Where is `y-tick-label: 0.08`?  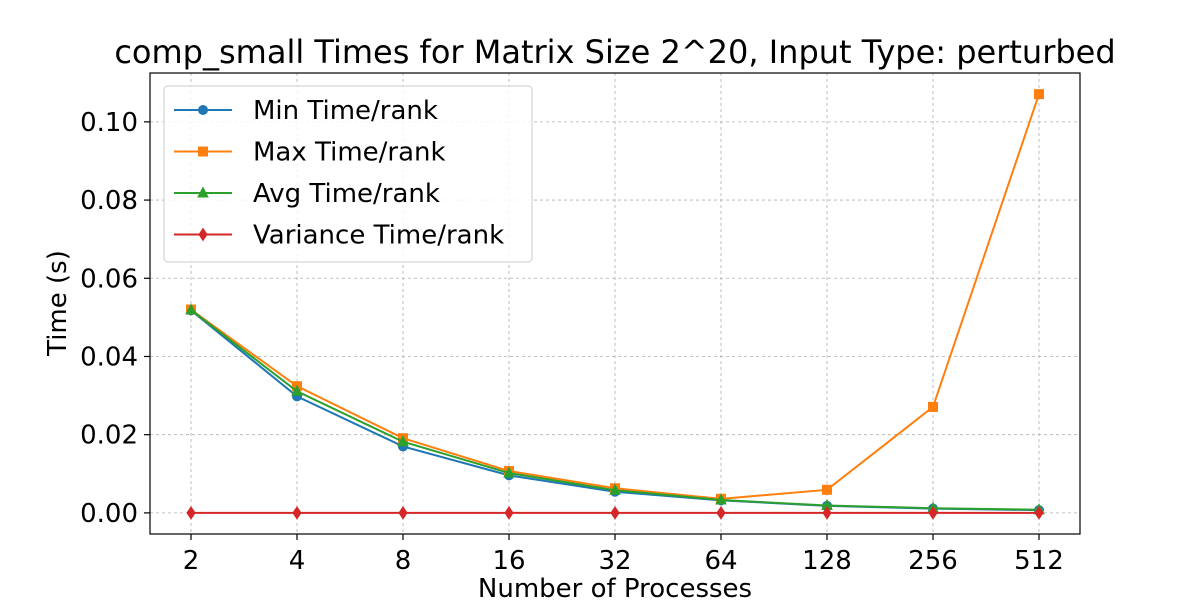 y-tick-label: 0.08 is located at coordinates (109, 201).